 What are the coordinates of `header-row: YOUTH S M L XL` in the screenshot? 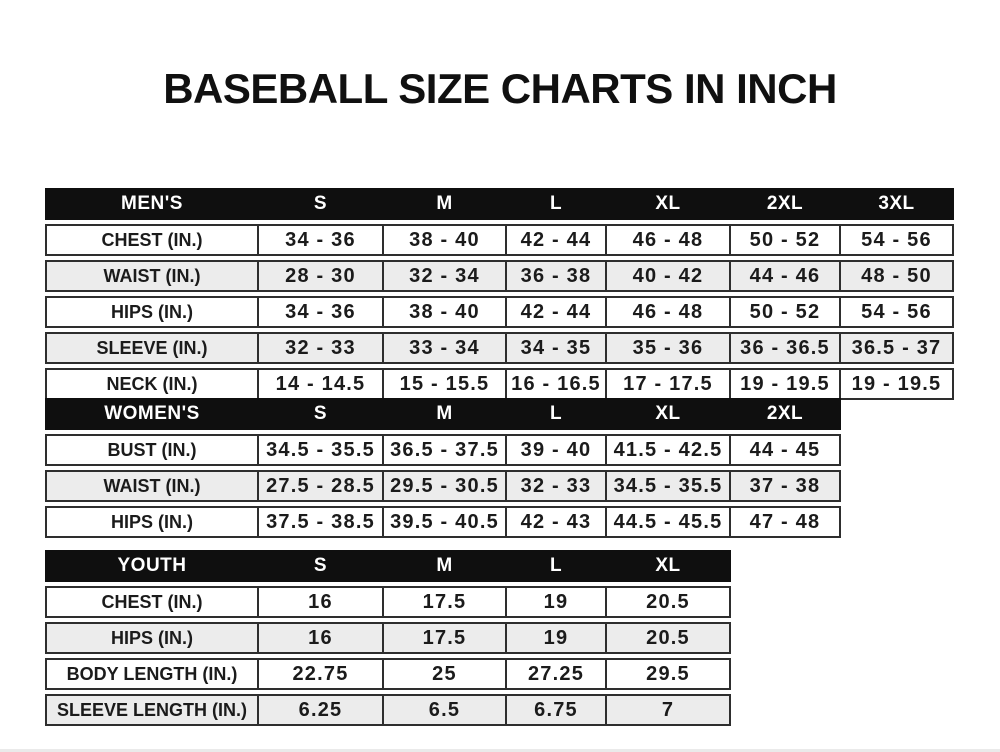 It's located at (388, 566).